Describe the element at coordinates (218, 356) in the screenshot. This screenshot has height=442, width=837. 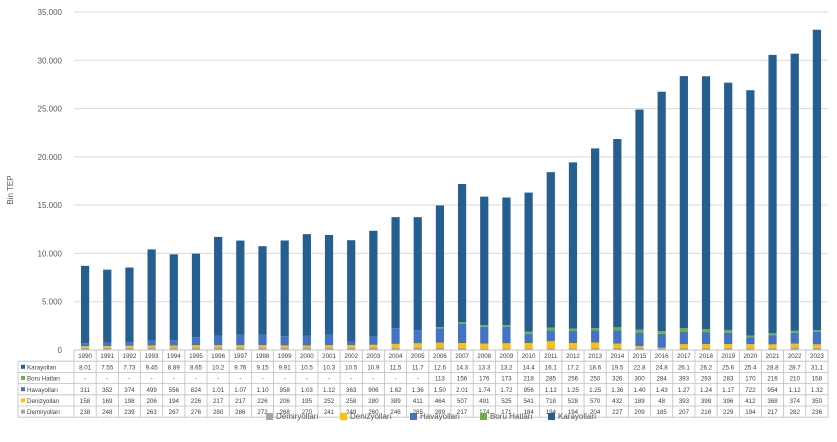
I see `x-tick-label: 1996` at that location.